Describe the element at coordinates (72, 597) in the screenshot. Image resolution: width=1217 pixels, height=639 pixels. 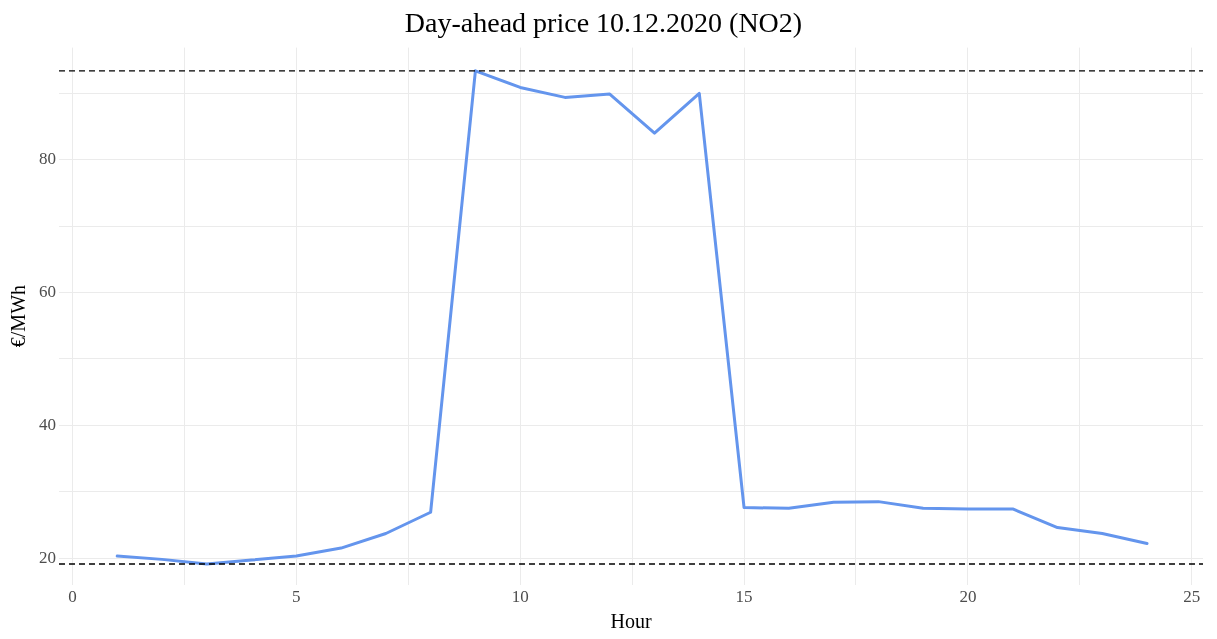
I see `x-tick-label: 0` at that location.